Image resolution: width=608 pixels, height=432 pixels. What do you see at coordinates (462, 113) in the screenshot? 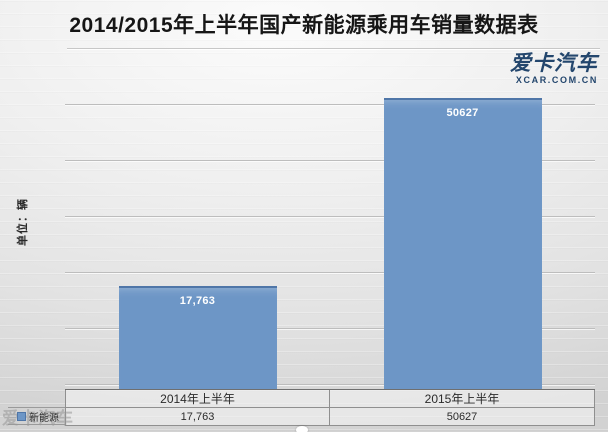
I see `bar-label-2015: 50627` at bounding box center [462, 113].